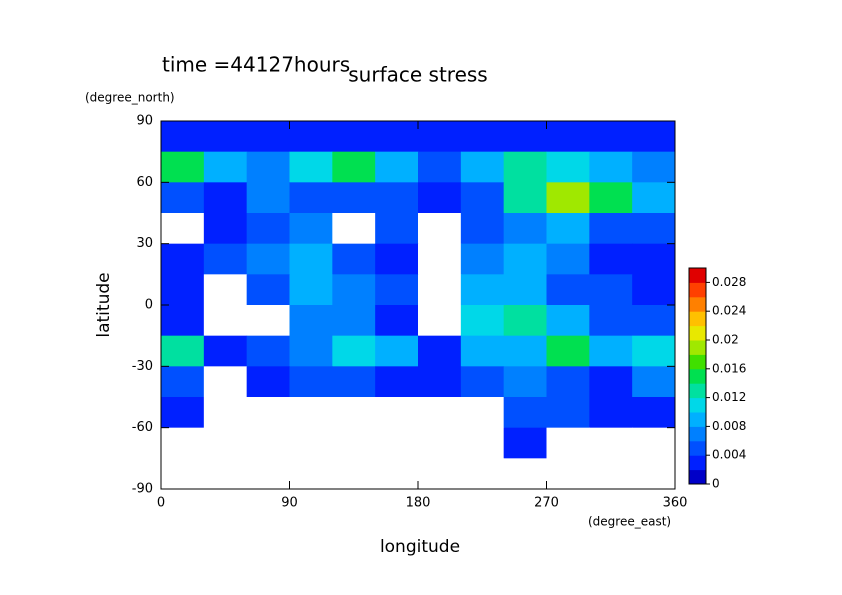  I want to click on x-tick-label: 180, so click(418, 503).